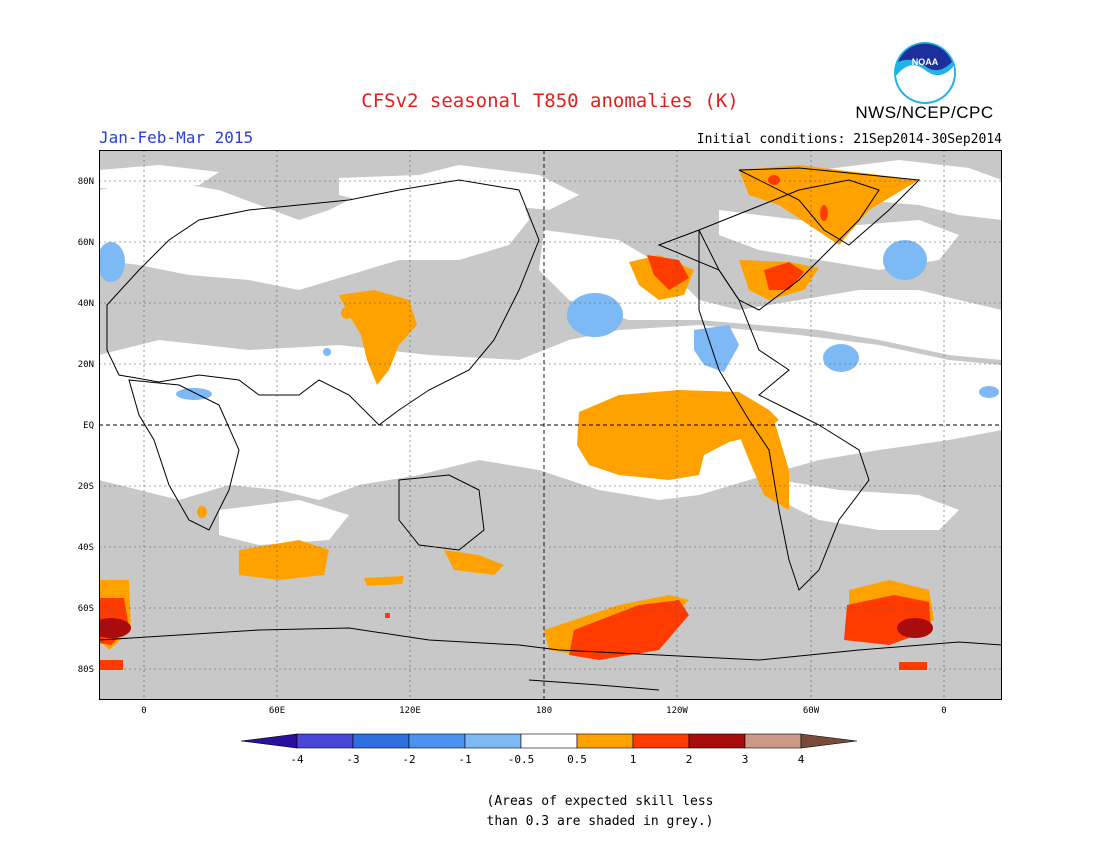  What do you see at coordinates (925, 73) in the screenshot?
I see `noaa-logo: NOAA` at bounding box center [925, 73].